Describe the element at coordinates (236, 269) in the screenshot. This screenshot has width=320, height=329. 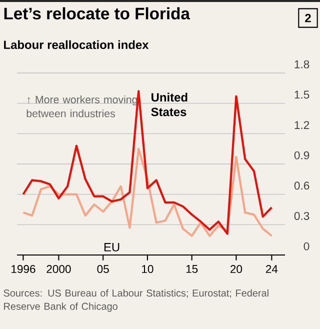
I see `x-tick-label: 20` at that location.